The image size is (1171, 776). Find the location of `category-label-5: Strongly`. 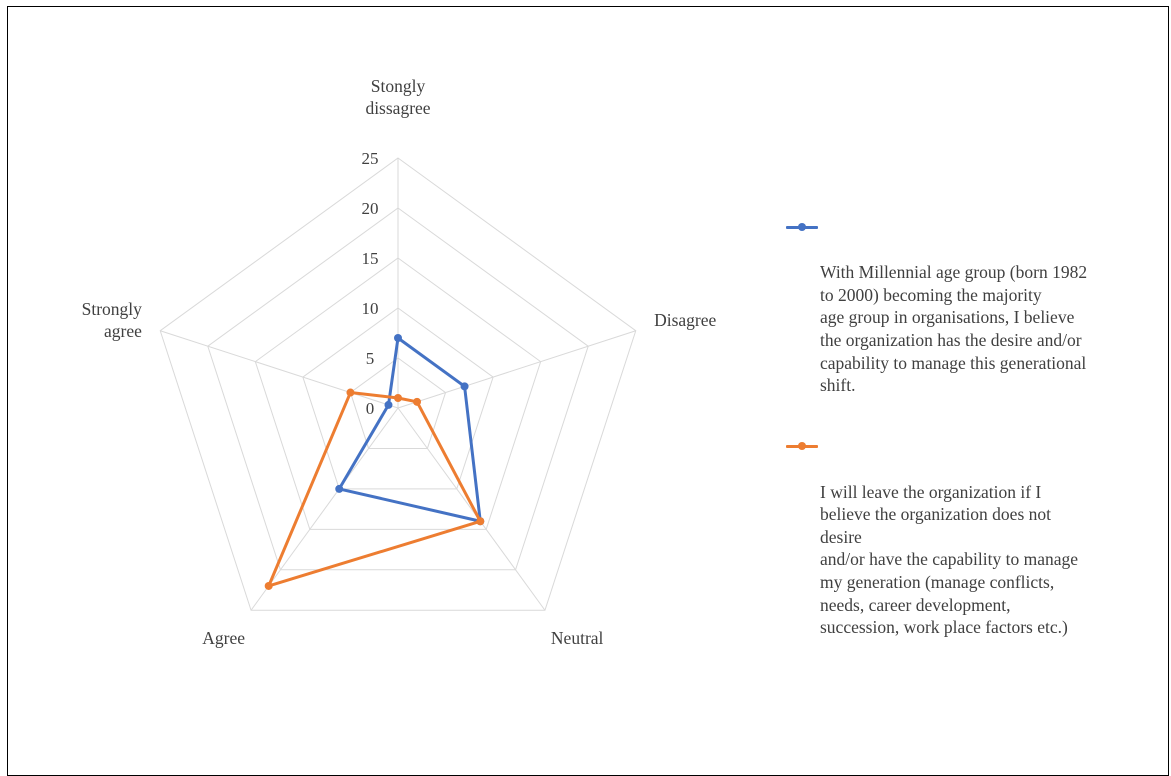

category-label-5: Strongly is located at coordinates (112, 309).